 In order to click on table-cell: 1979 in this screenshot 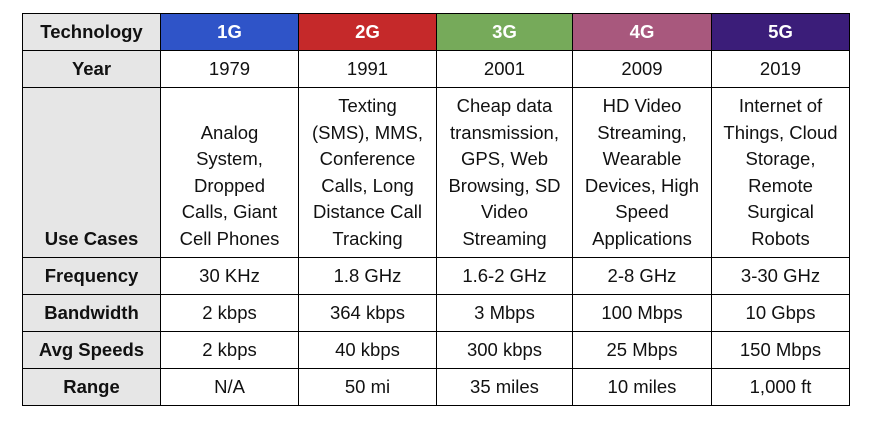, I will do `click(229, 69)`.